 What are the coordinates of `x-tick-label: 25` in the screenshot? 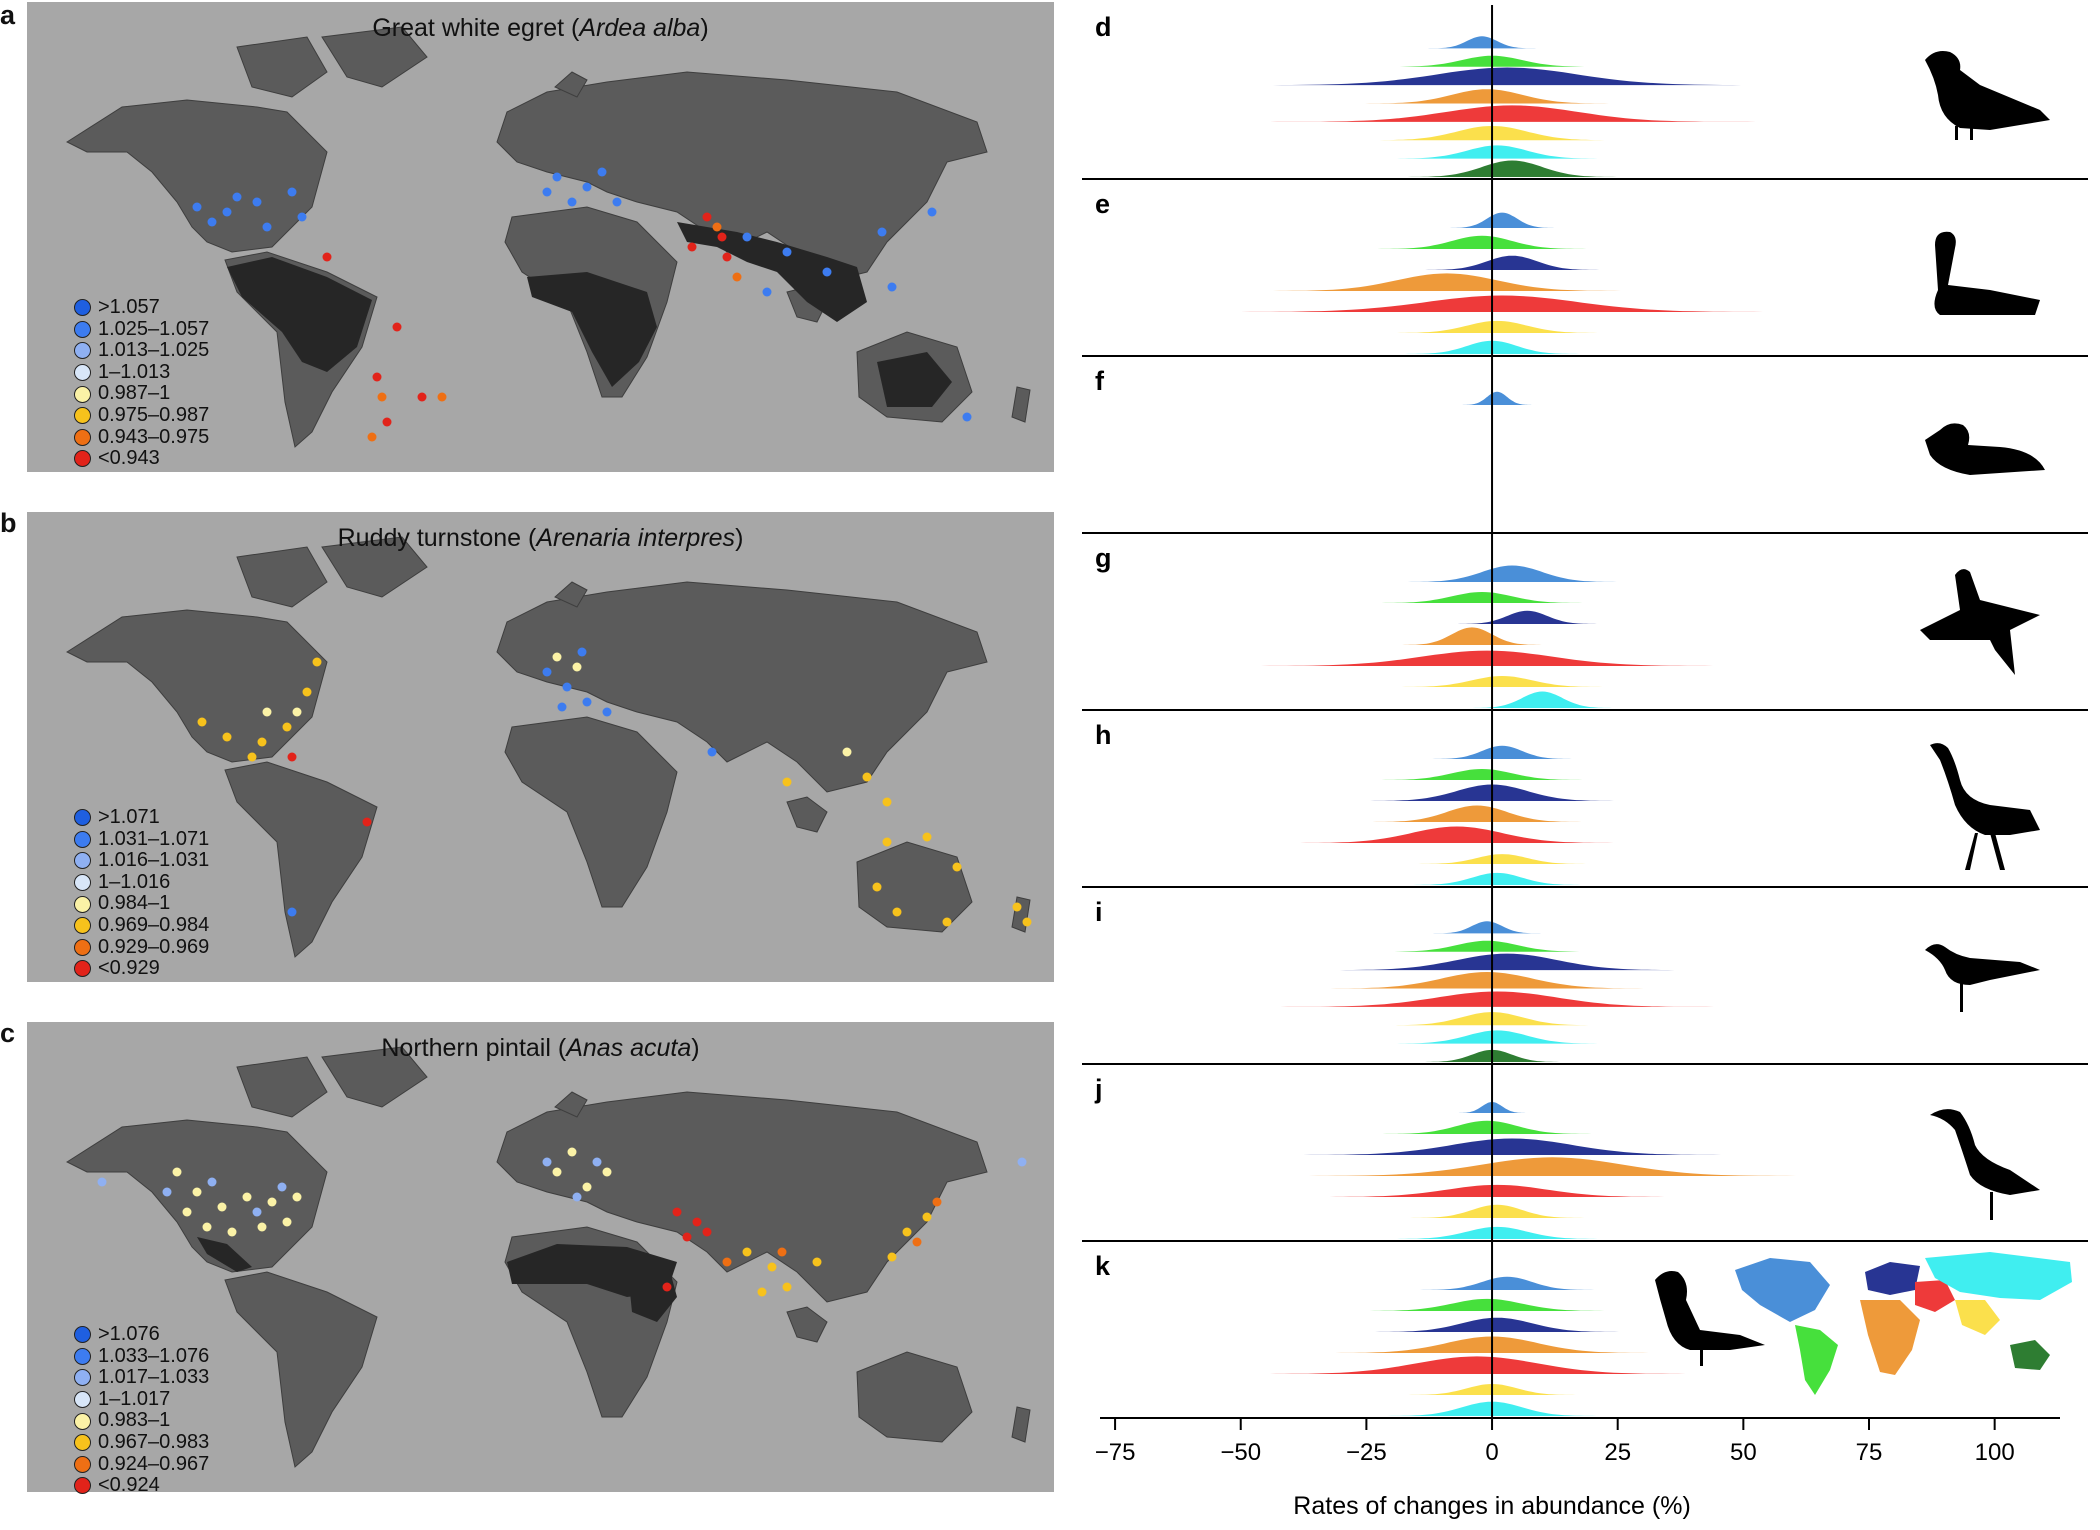 It's located at (1617, 1452).